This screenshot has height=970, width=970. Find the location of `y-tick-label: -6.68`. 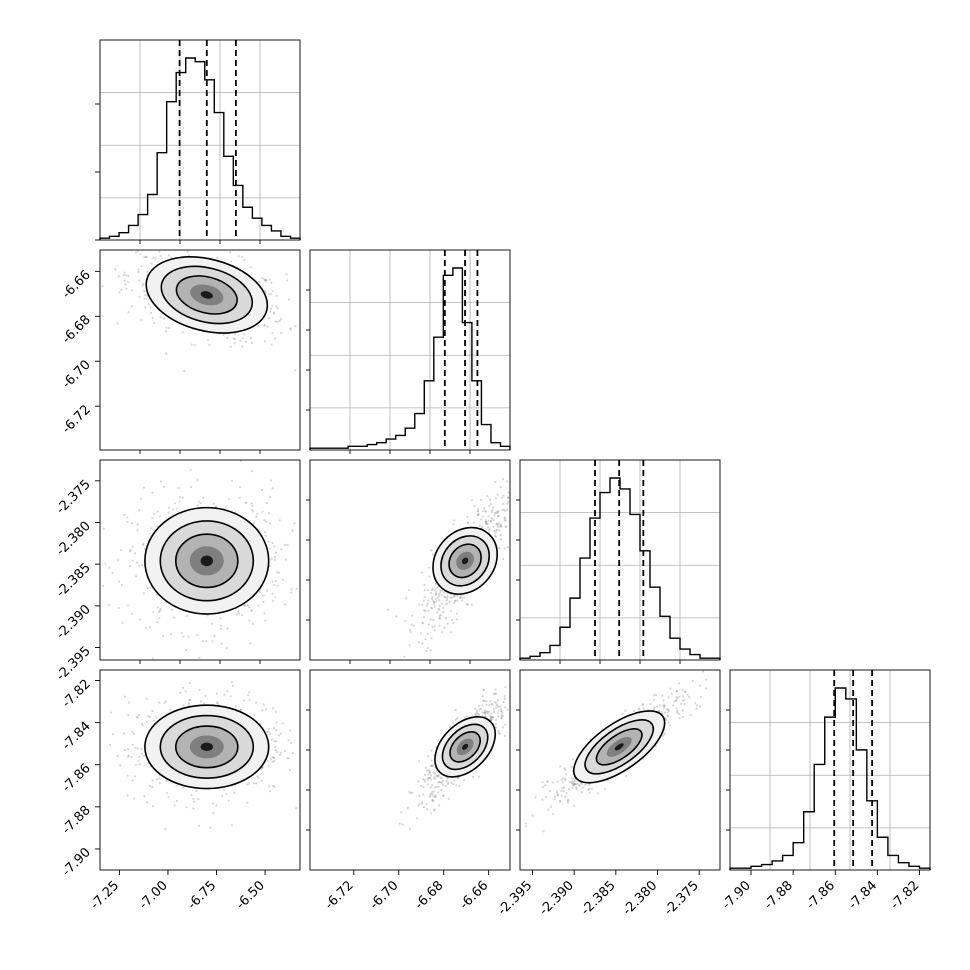

y-tick-label: -6.68 is located at coordinates (76, 330).